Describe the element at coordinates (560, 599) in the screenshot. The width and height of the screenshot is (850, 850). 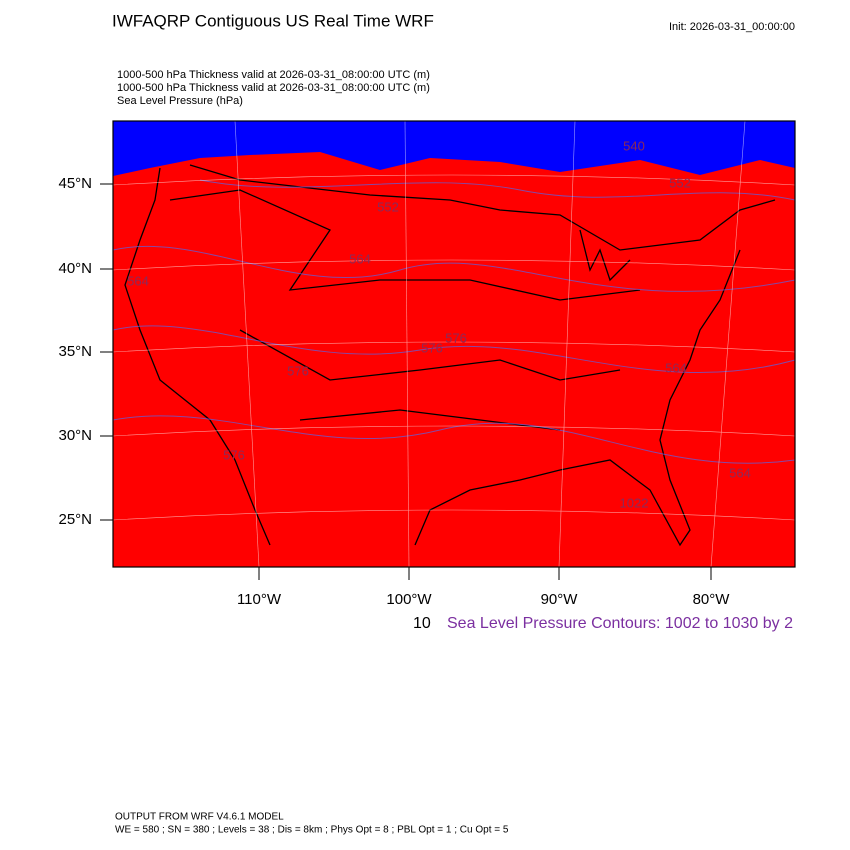
I see `lon-label: 90°W` at that location.